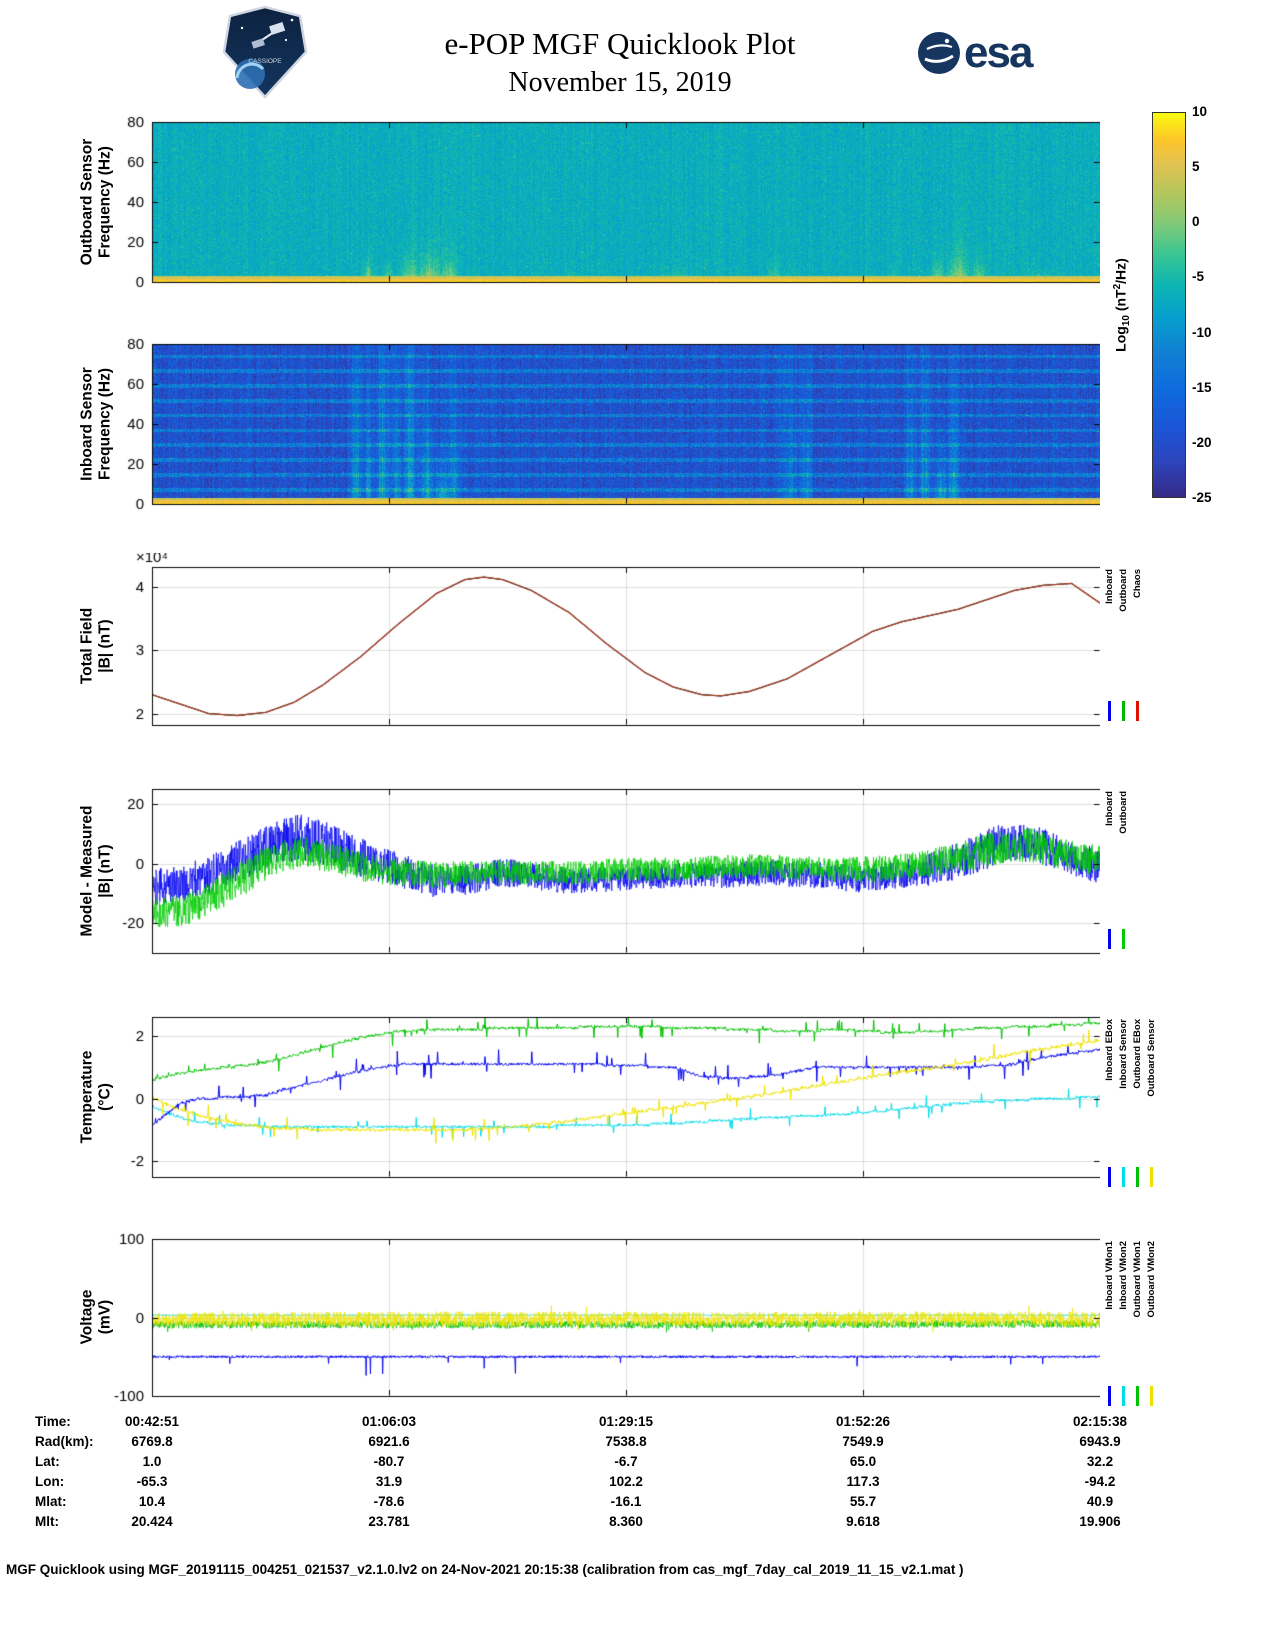 This screenshot has height=1650, width=1275. I want to click on ephemeris-row-label: Rad(km):, so click(64, 1441).